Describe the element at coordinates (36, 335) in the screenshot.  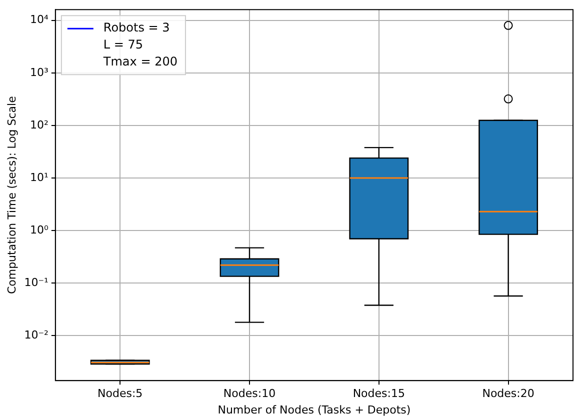
I see `y-tick-label: 10⁻²` at that location.